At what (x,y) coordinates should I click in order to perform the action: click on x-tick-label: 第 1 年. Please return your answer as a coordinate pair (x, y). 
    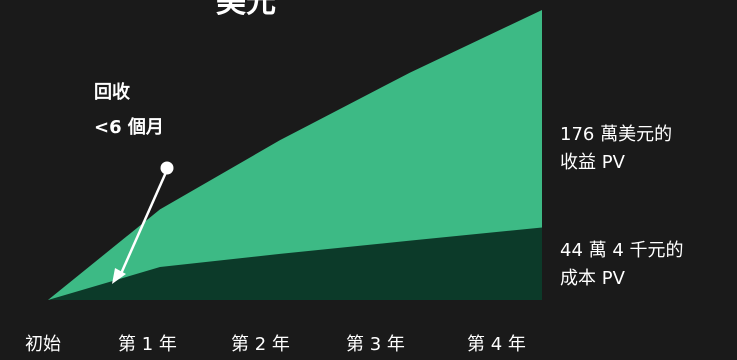
    Looking at the image, I should click on (147, 344).